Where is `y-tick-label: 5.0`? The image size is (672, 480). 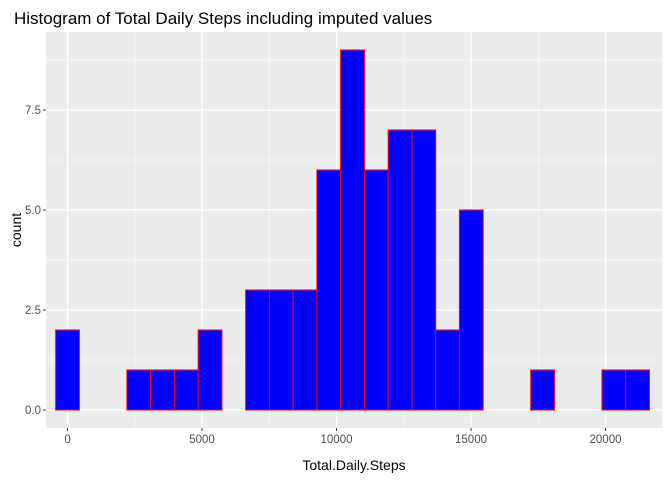
y-tick-label: 5.0 is located at coordinates (33, 211).